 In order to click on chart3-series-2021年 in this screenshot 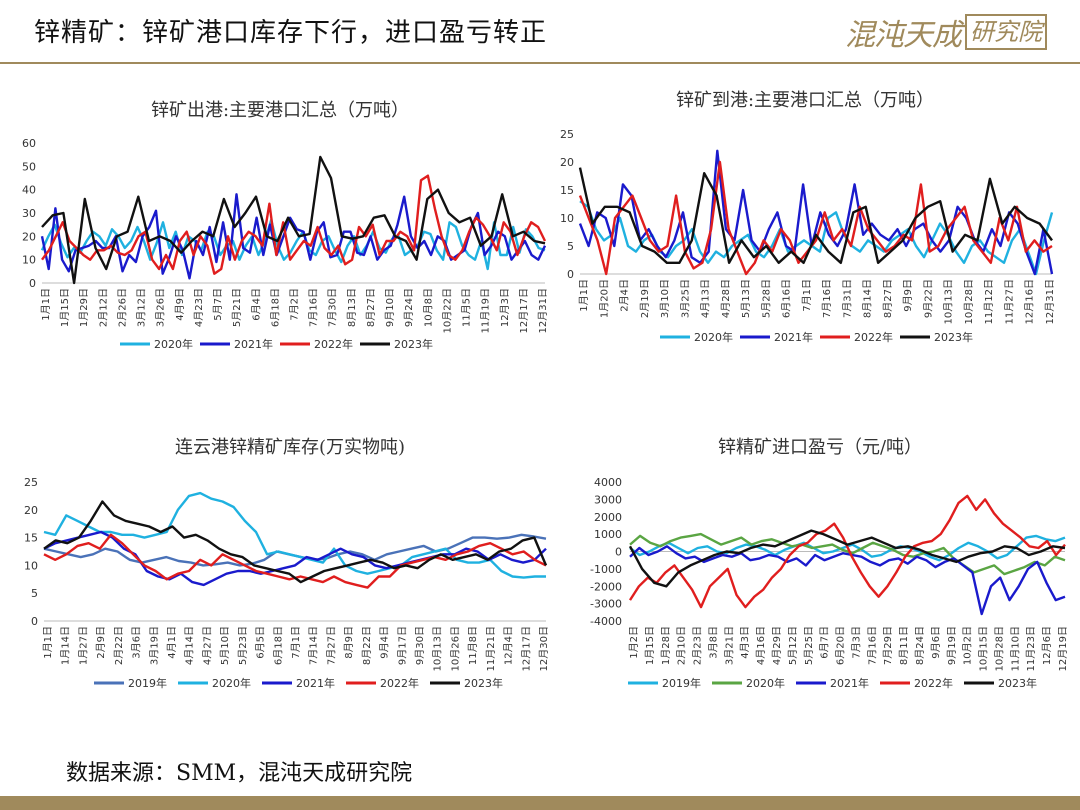, I will do `click(295, 558)`.